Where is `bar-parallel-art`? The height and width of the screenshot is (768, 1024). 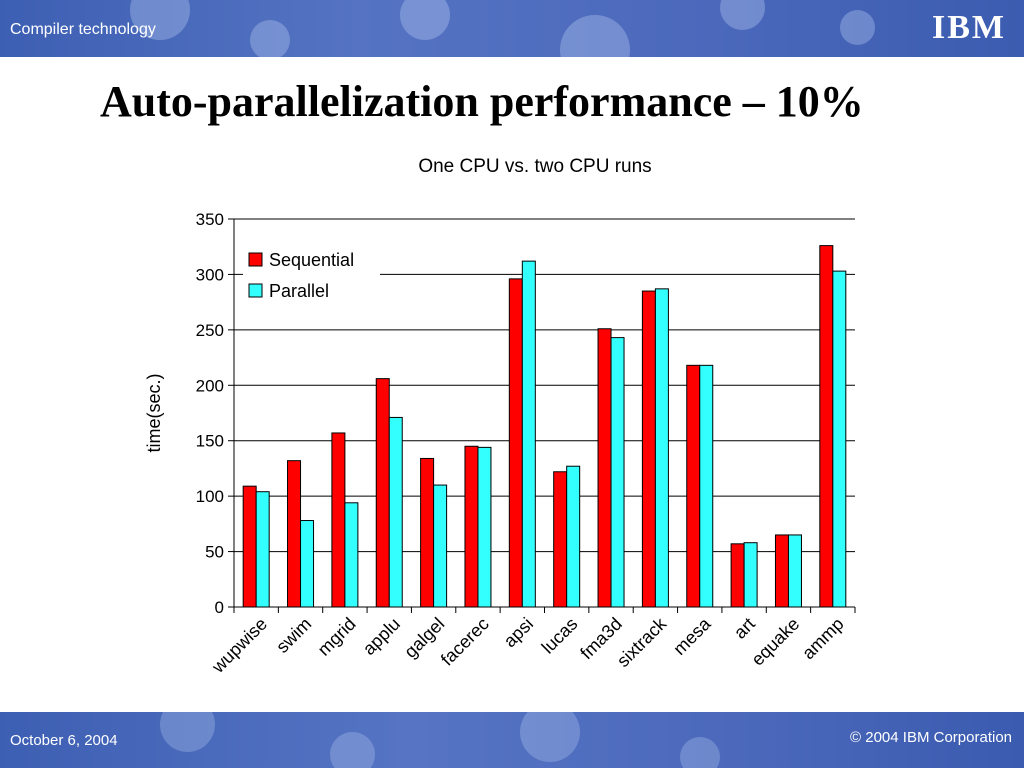
bar-parallel-art is located at coordinates (750, 575).